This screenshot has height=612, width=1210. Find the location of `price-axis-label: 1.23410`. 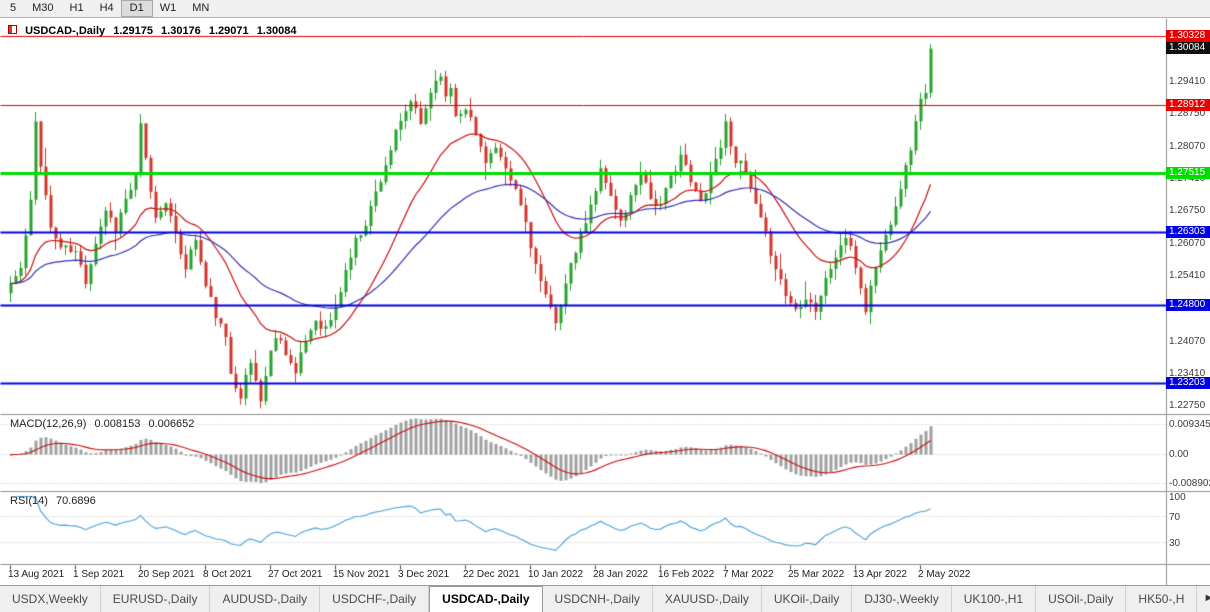

price-axis-label: 1.23410 is located at coordinates (1187, 373).